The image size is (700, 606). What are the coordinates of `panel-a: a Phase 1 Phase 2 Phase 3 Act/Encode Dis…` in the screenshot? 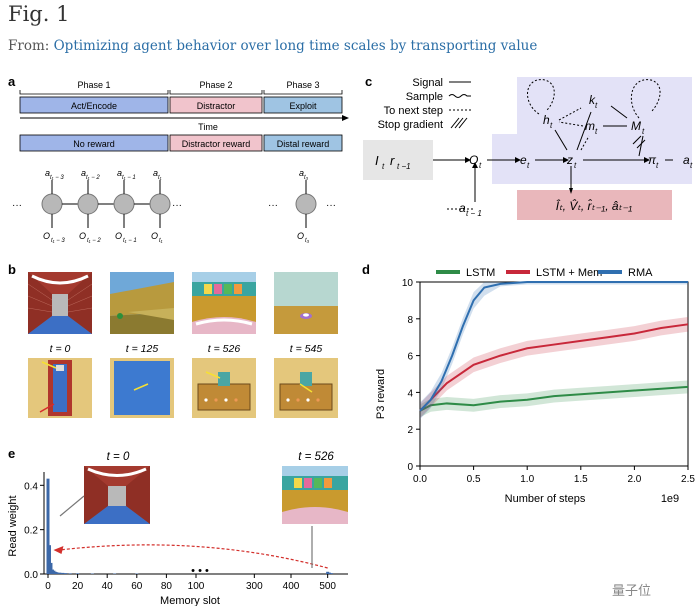 It's located at (178, 159).